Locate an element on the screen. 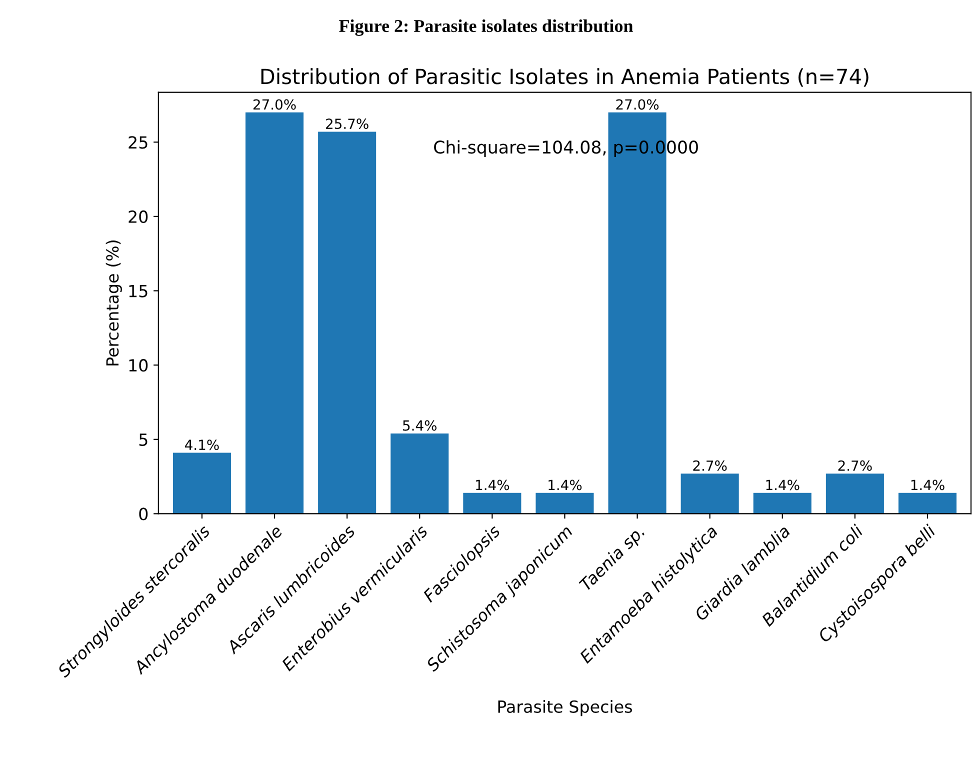 This screenshot has width=972, height=776. y-tick-label: 15 is located at coordinates (138, 291).